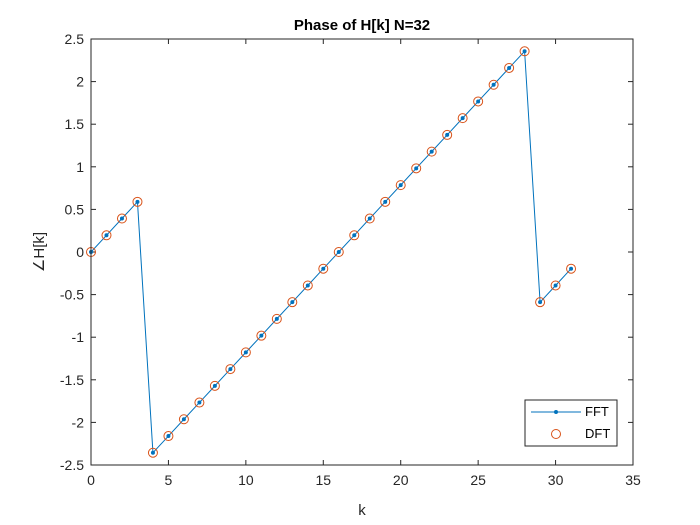  I want to click on legend-dft-marker, so click(556, 434).